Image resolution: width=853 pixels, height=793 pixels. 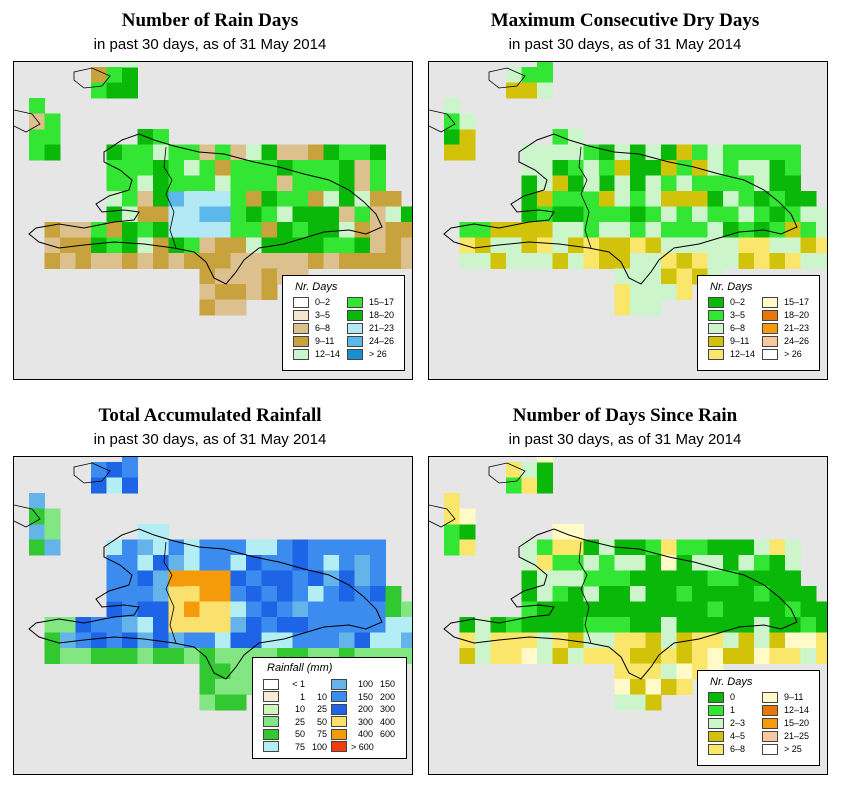 What do you see at coordinates (785, 328) in the screenshot?
I see `legend-item: 21–23` at bounding box center [785, 328].